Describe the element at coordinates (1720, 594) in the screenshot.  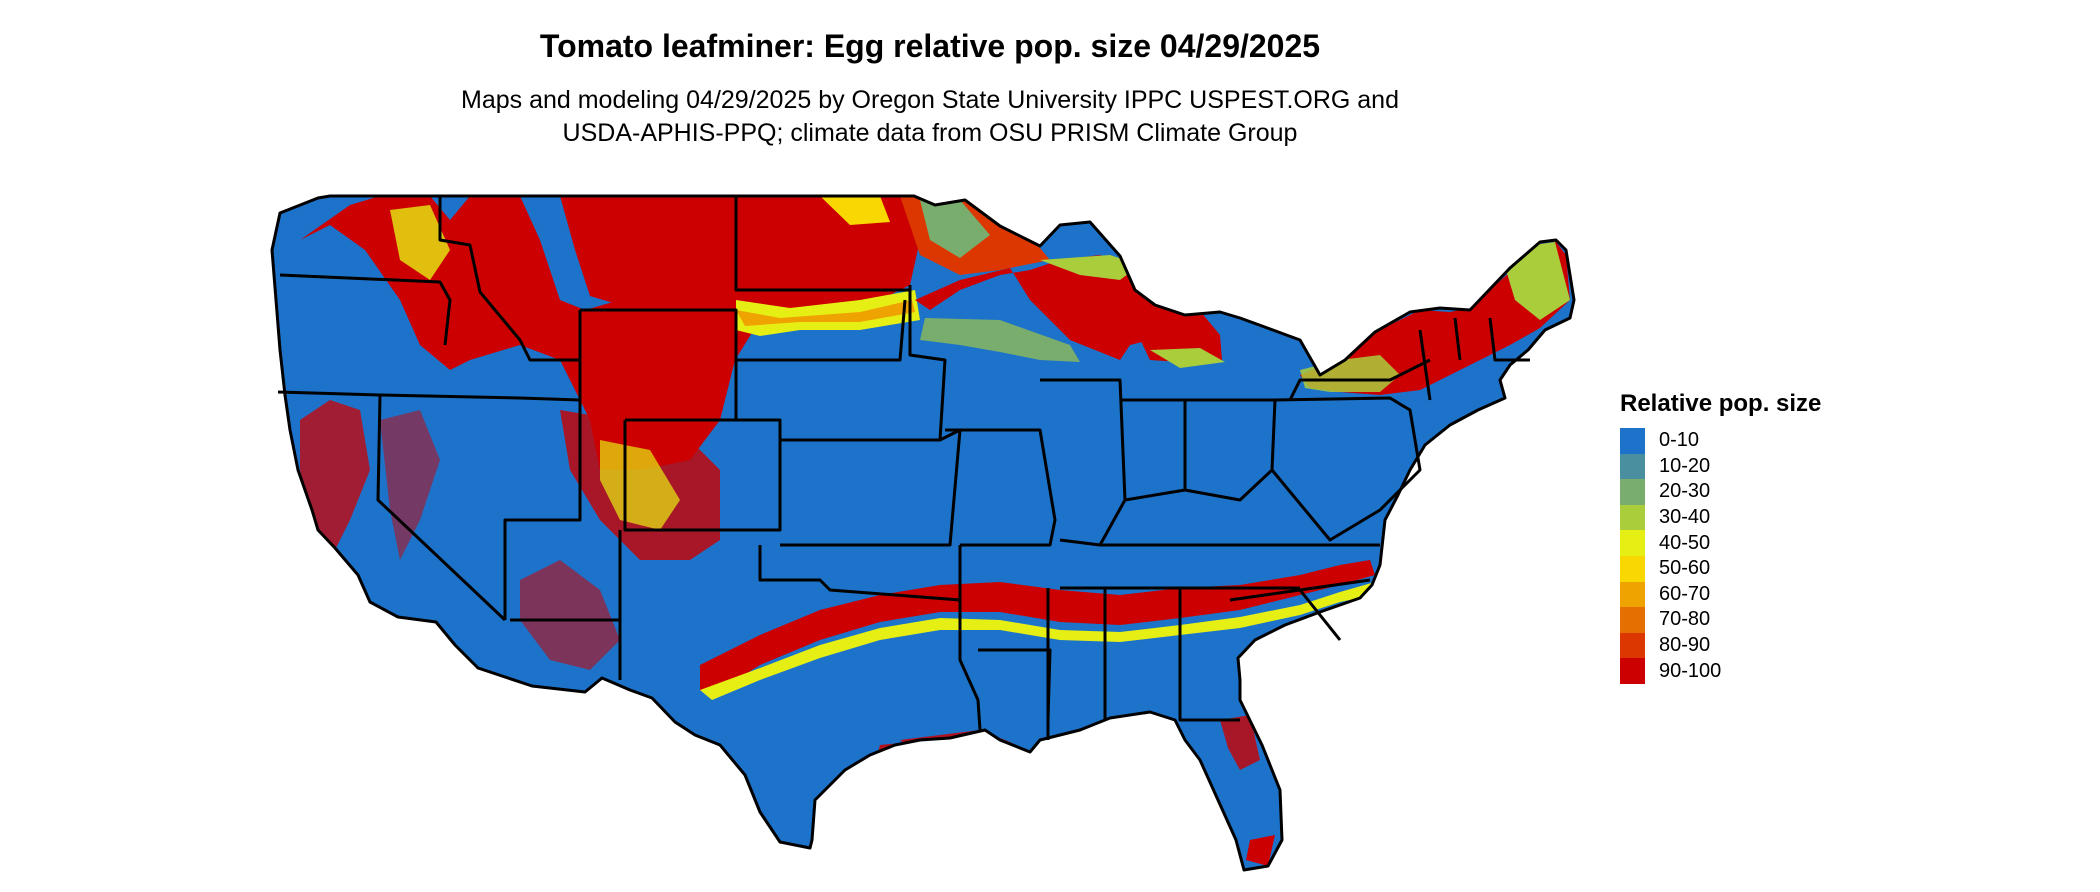
I see `legend-item: 60-70` at that location.